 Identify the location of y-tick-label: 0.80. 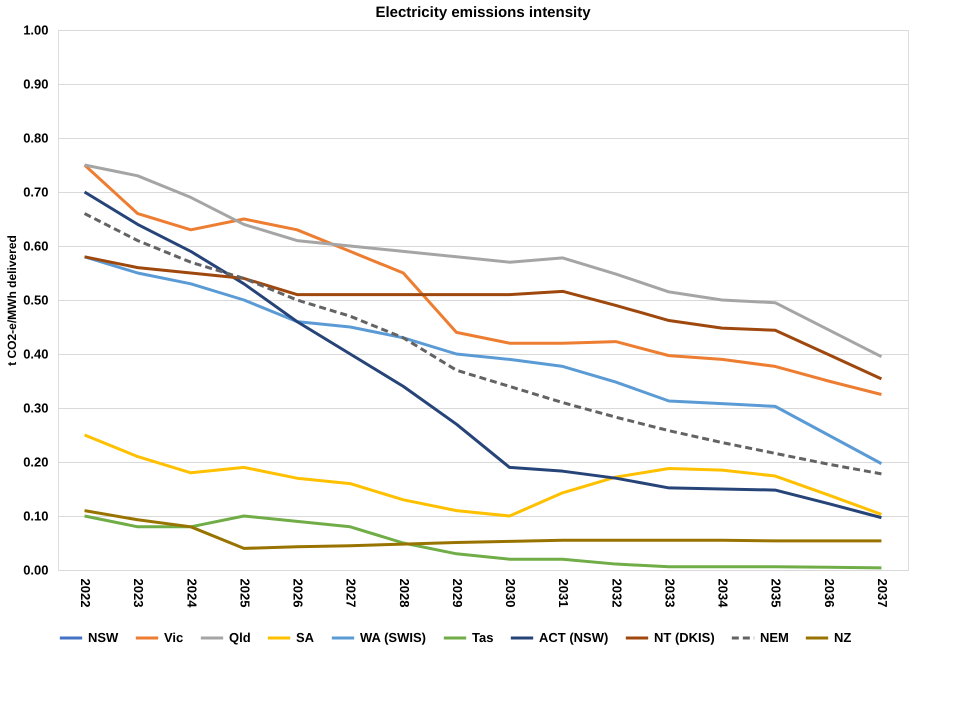
(35, 138).